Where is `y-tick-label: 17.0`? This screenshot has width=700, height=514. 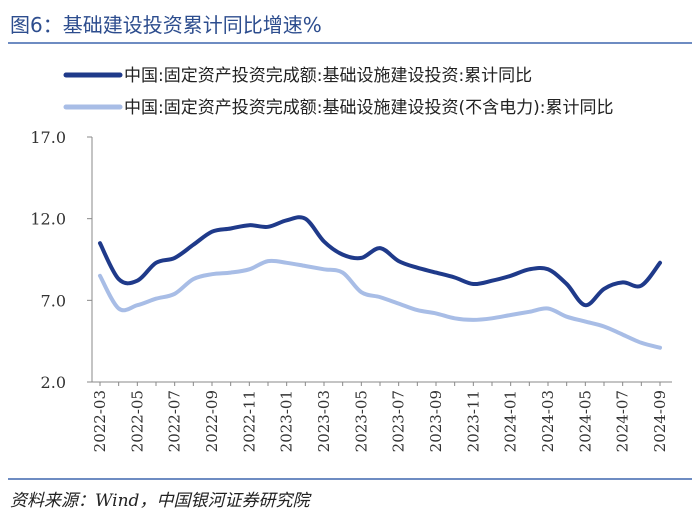 y-tick-label: 17.0 is located at coordinates (48, 137).